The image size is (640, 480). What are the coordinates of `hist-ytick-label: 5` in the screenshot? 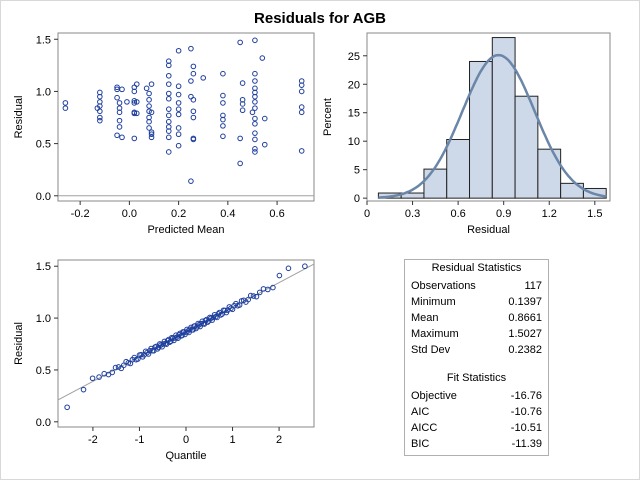 It's located at (357, 171).